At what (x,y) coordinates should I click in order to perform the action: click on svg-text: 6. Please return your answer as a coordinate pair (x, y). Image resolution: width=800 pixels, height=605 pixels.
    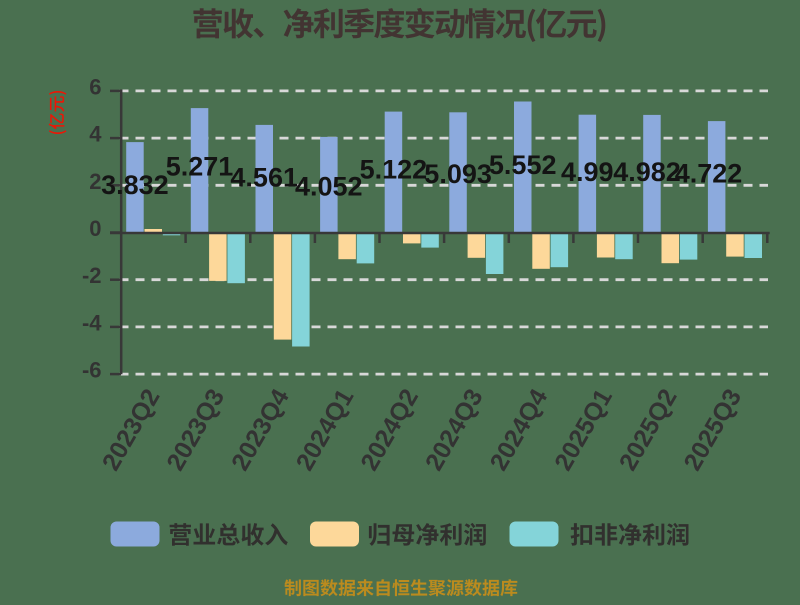
    Looking at the image, I should click on (95, 86).